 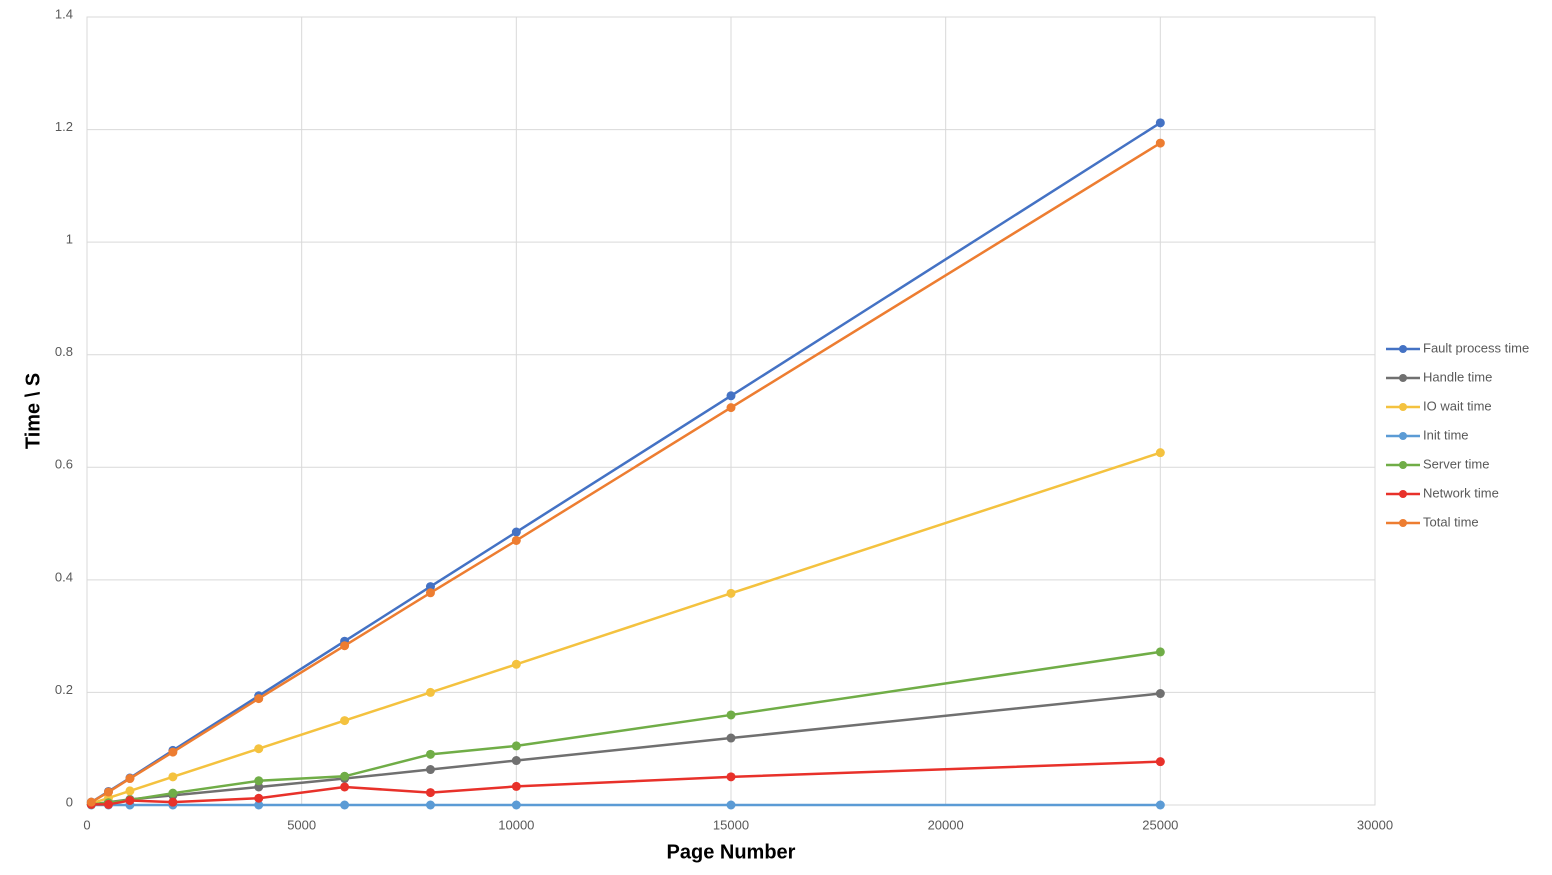 What do you see at coordinates (1451, 521) in the screenshot?
I see `legend-label: Total time` at bounding box center [1451, 521].